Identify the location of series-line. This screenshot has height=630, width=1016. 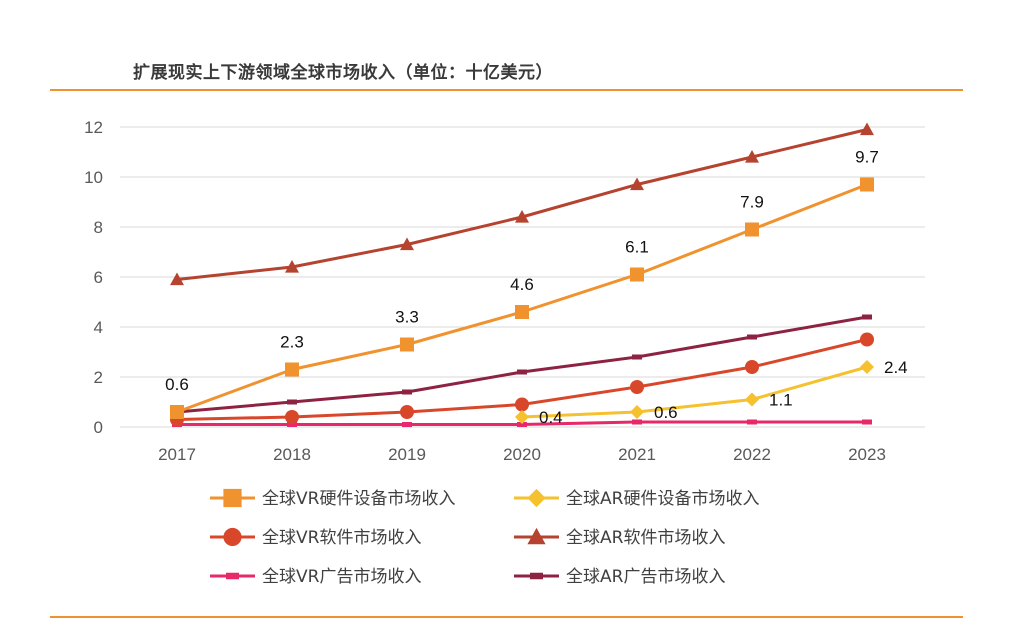
(694, 392).